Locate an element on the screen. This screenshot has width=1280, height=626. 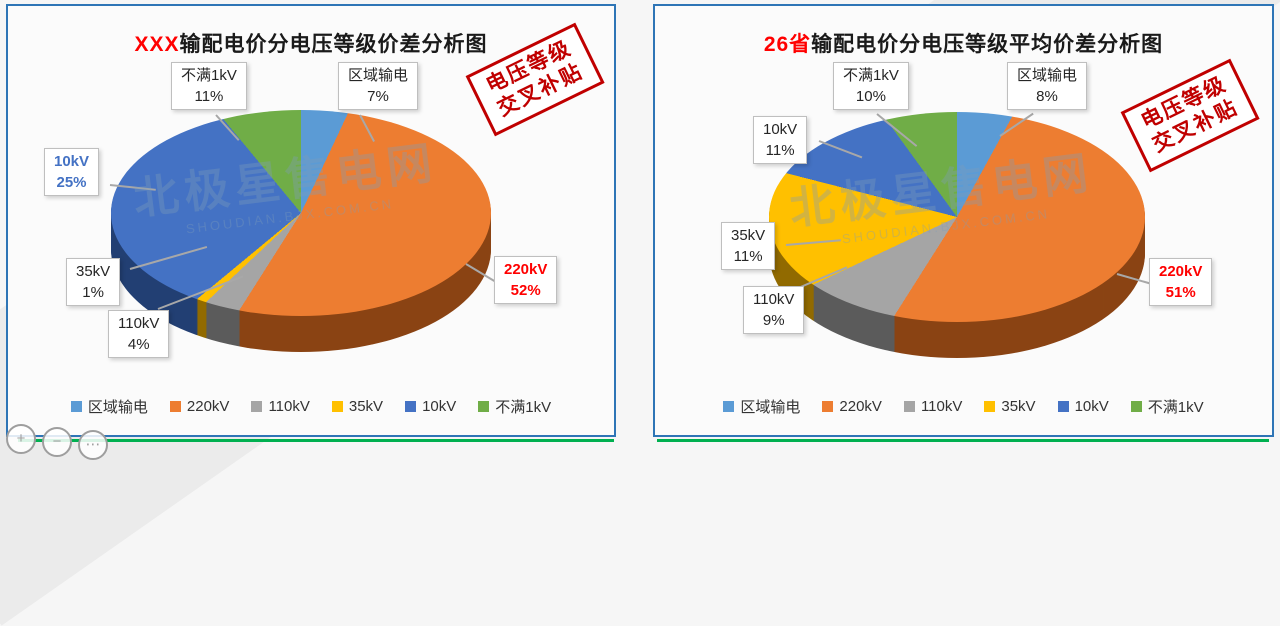
zoom-in-icon: + is located at coordinates (21, 439).